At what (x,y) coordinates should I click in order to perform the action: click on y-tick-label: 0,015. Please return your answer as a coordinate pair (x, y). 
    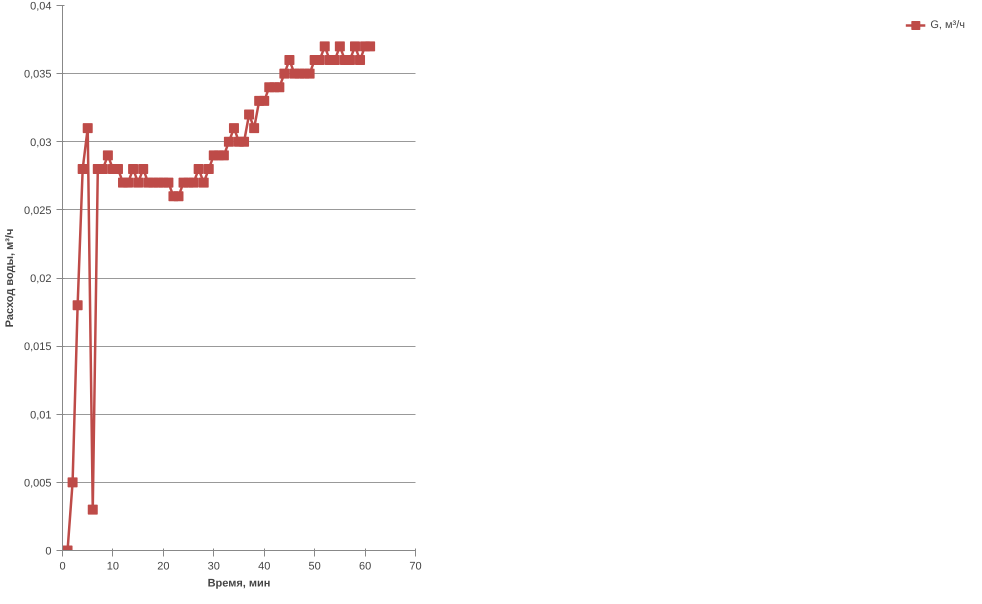
    Looking at the image, I should click on (38, 347).